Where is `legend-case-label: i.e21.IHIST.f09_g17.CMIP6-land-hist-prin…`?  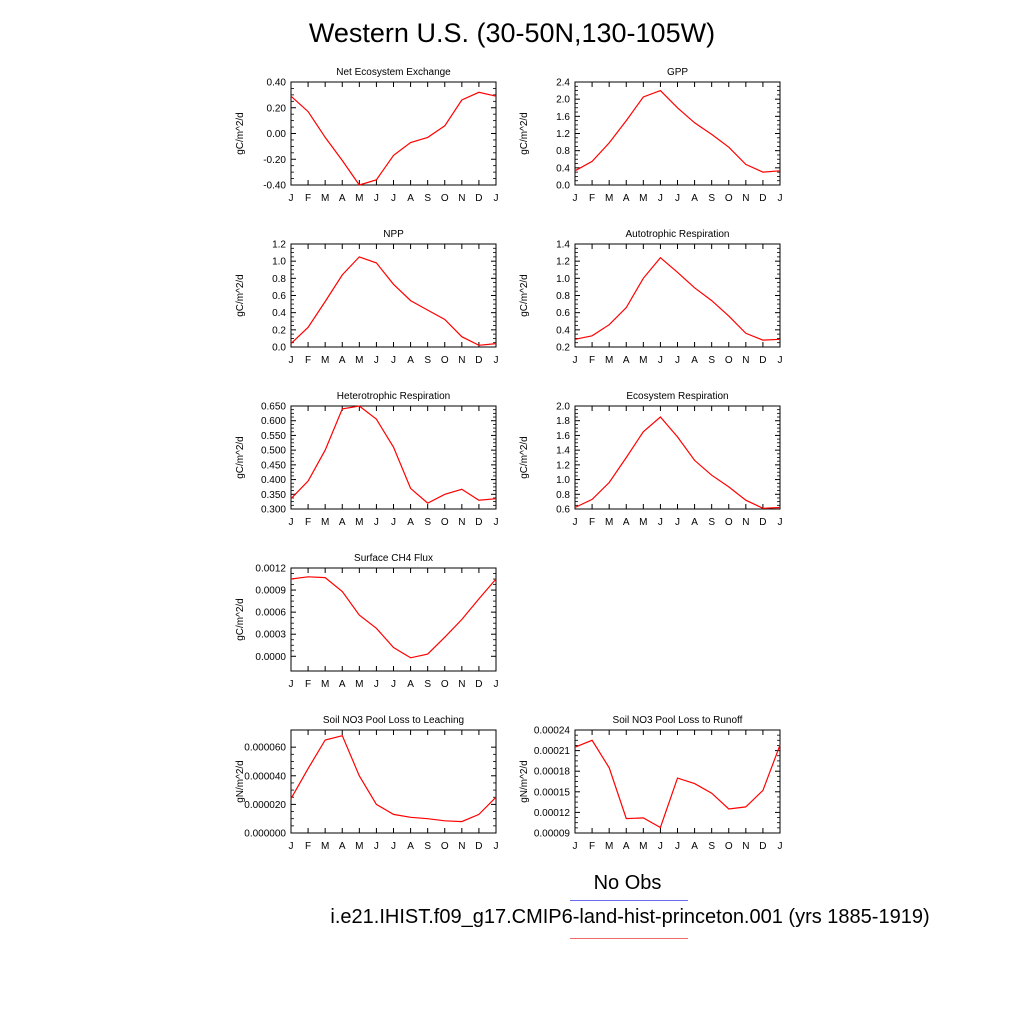
legend-case-label: i.e21.IHIST.f09_g17.CMIP6-land-hist-prin… is located at coordinates (630, 917).